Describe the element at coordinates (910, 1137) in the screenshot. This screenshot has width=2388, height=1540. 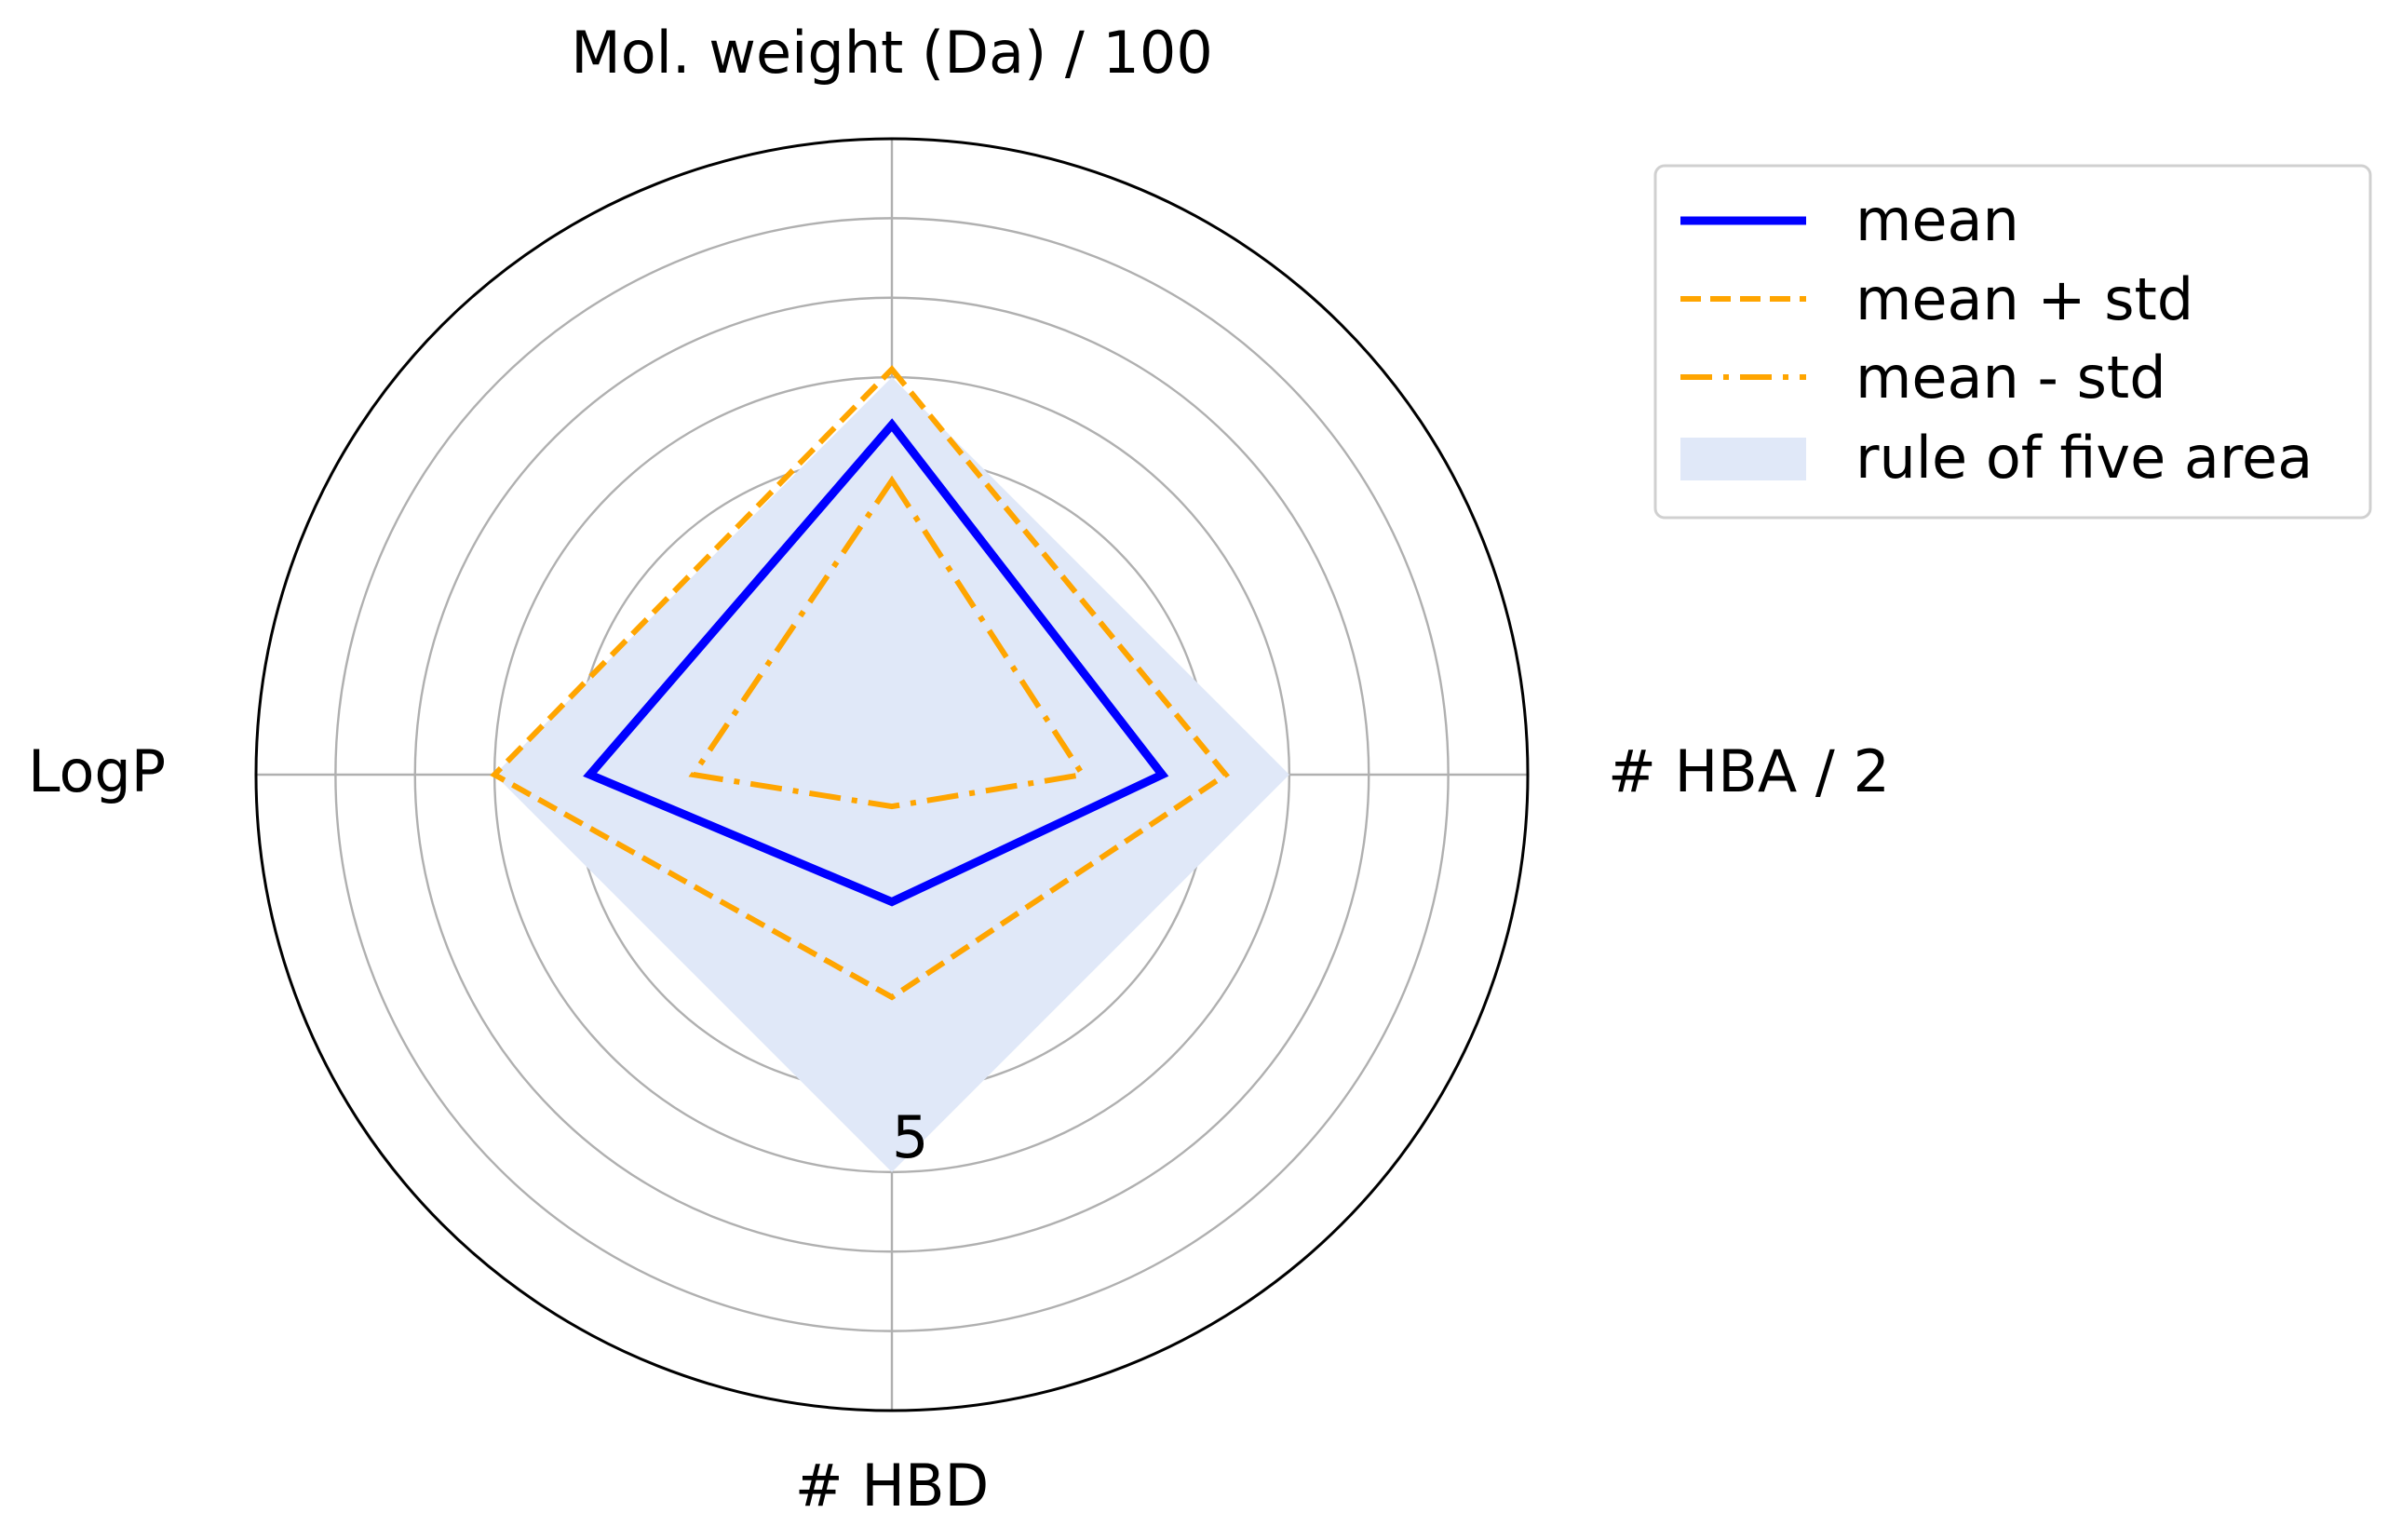
I see `radial-tick-label: 5` at that location.